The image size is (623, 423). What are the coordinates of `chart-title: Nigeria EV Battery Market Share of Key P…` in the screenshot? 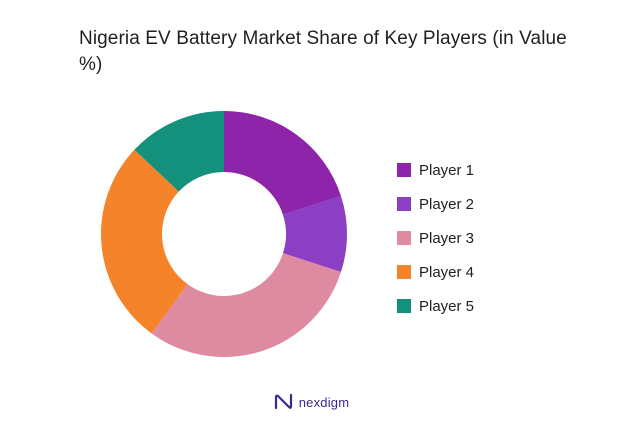 It's located at (323, 51).